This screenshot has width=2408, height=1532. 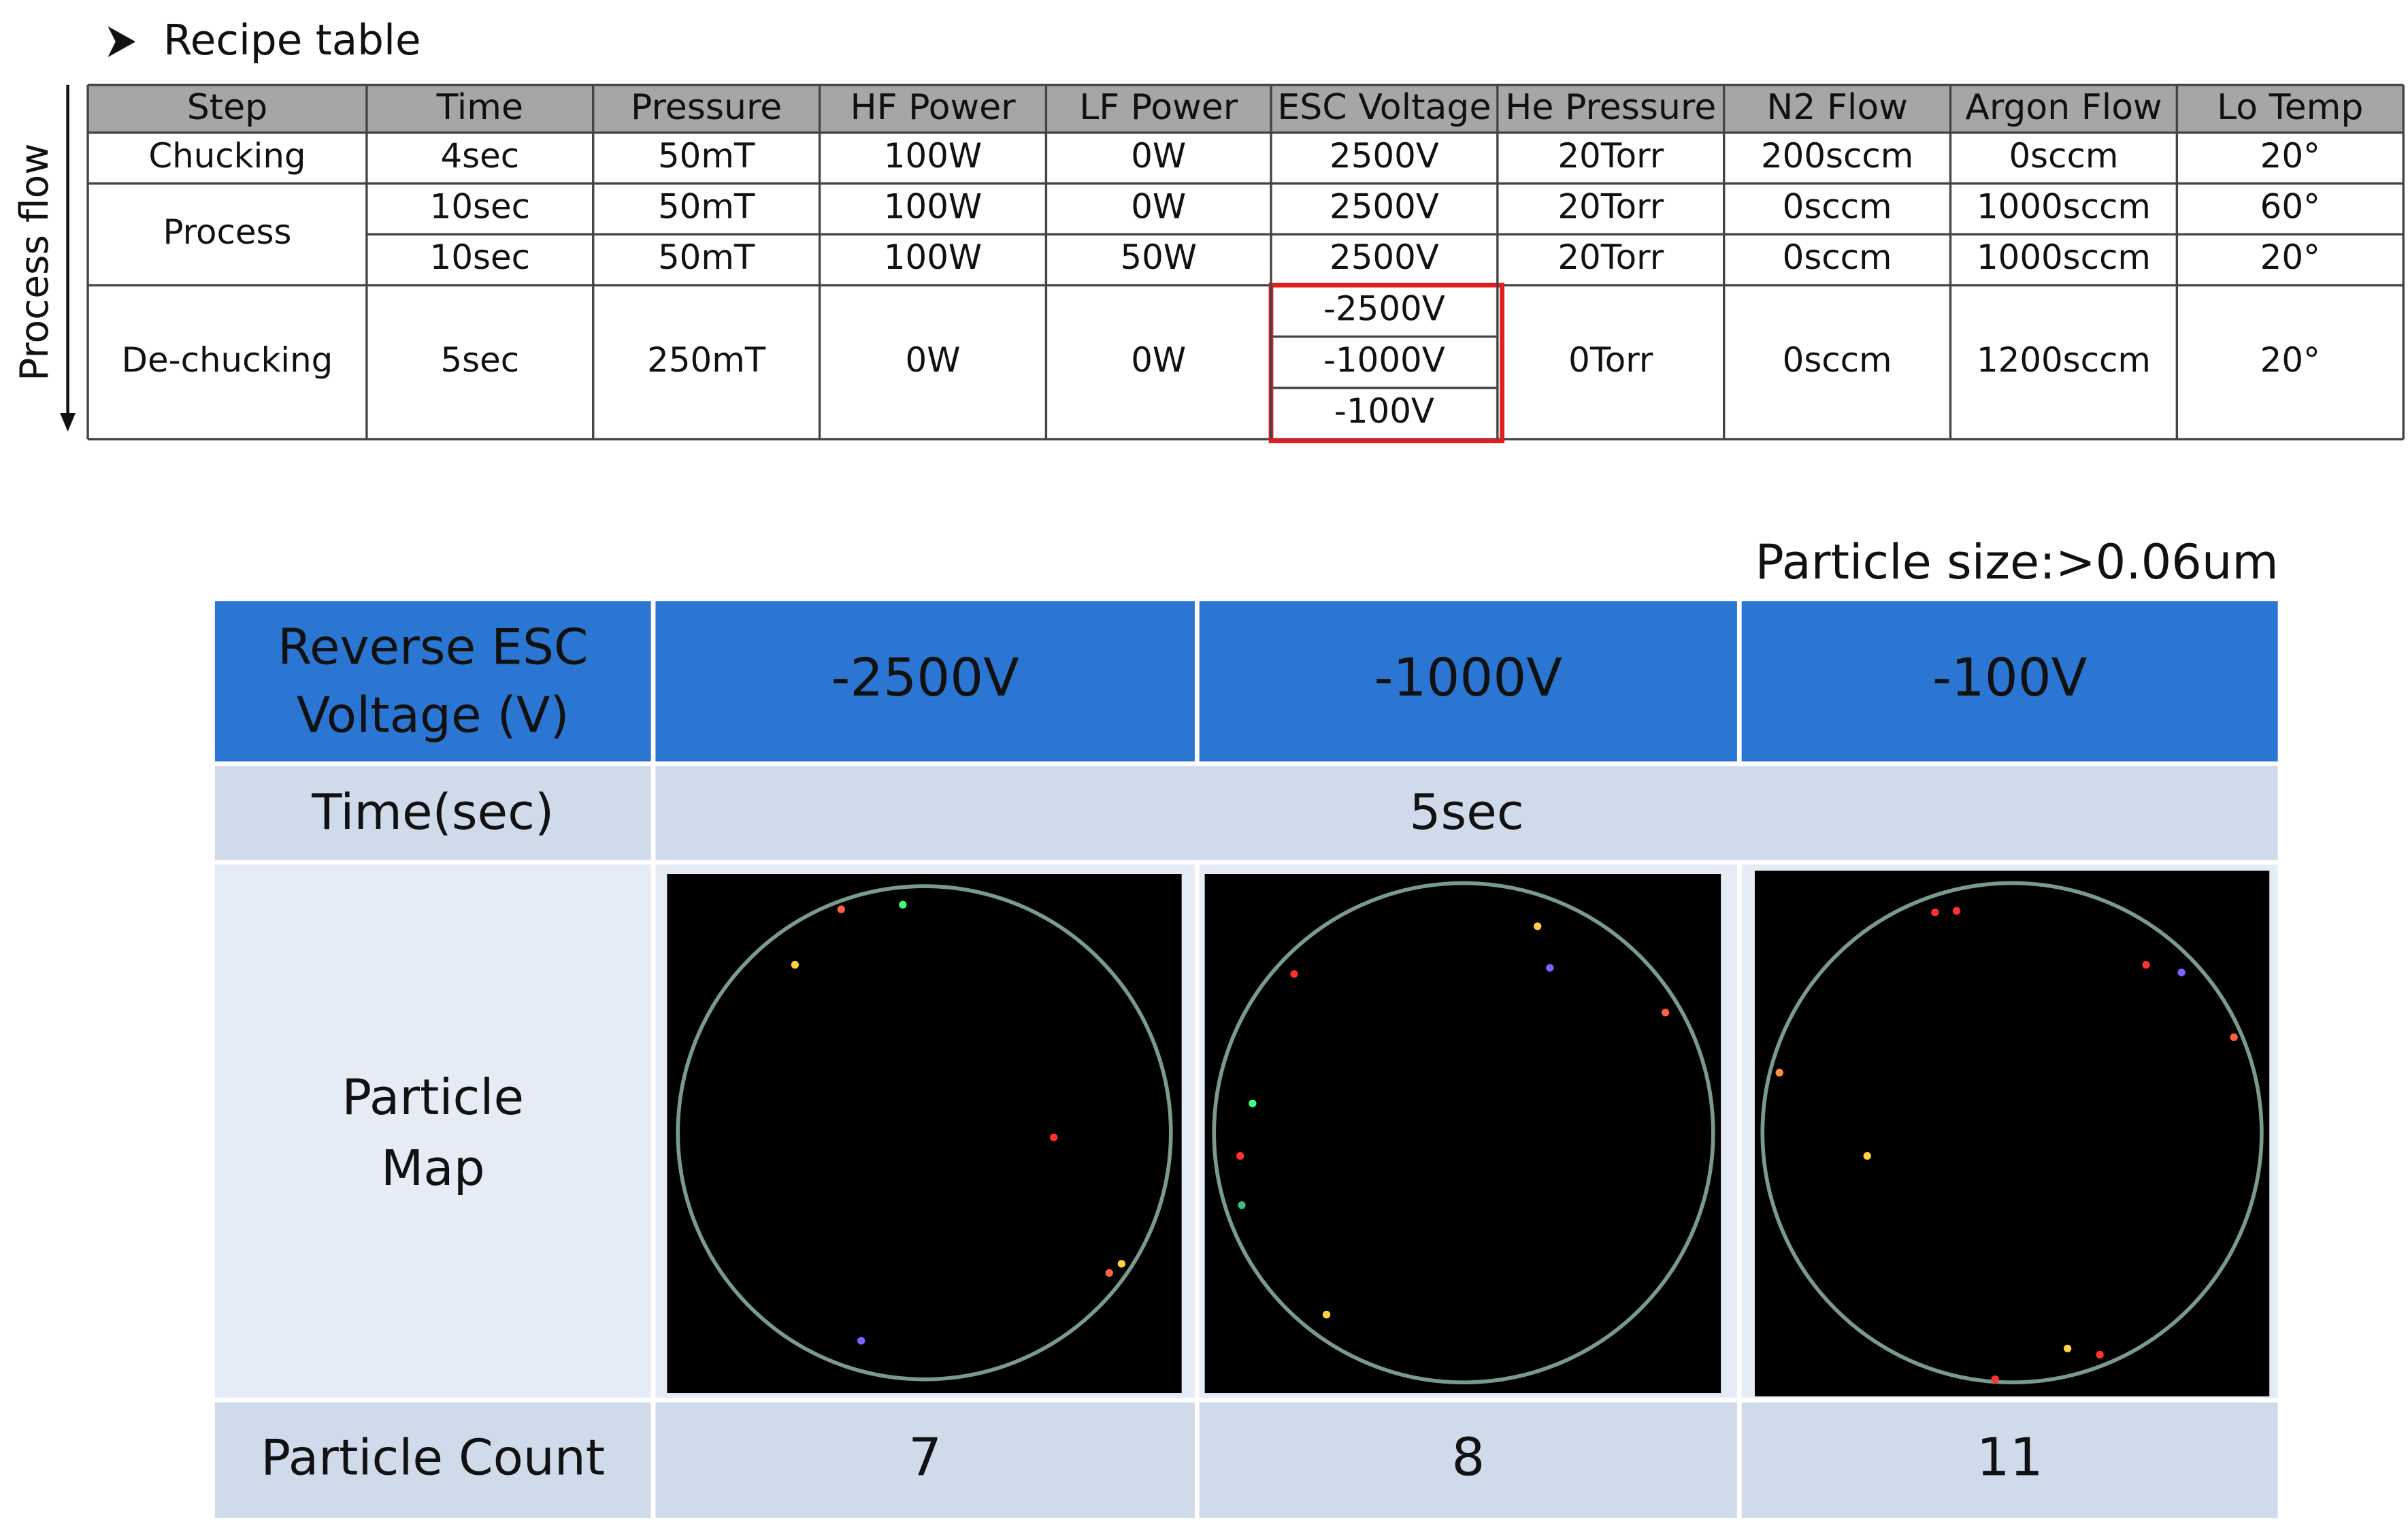 What do you see at coordinates (433, 1168) in the screenshot?
I see `map-label: Map` at bounding box center [433, 1168].